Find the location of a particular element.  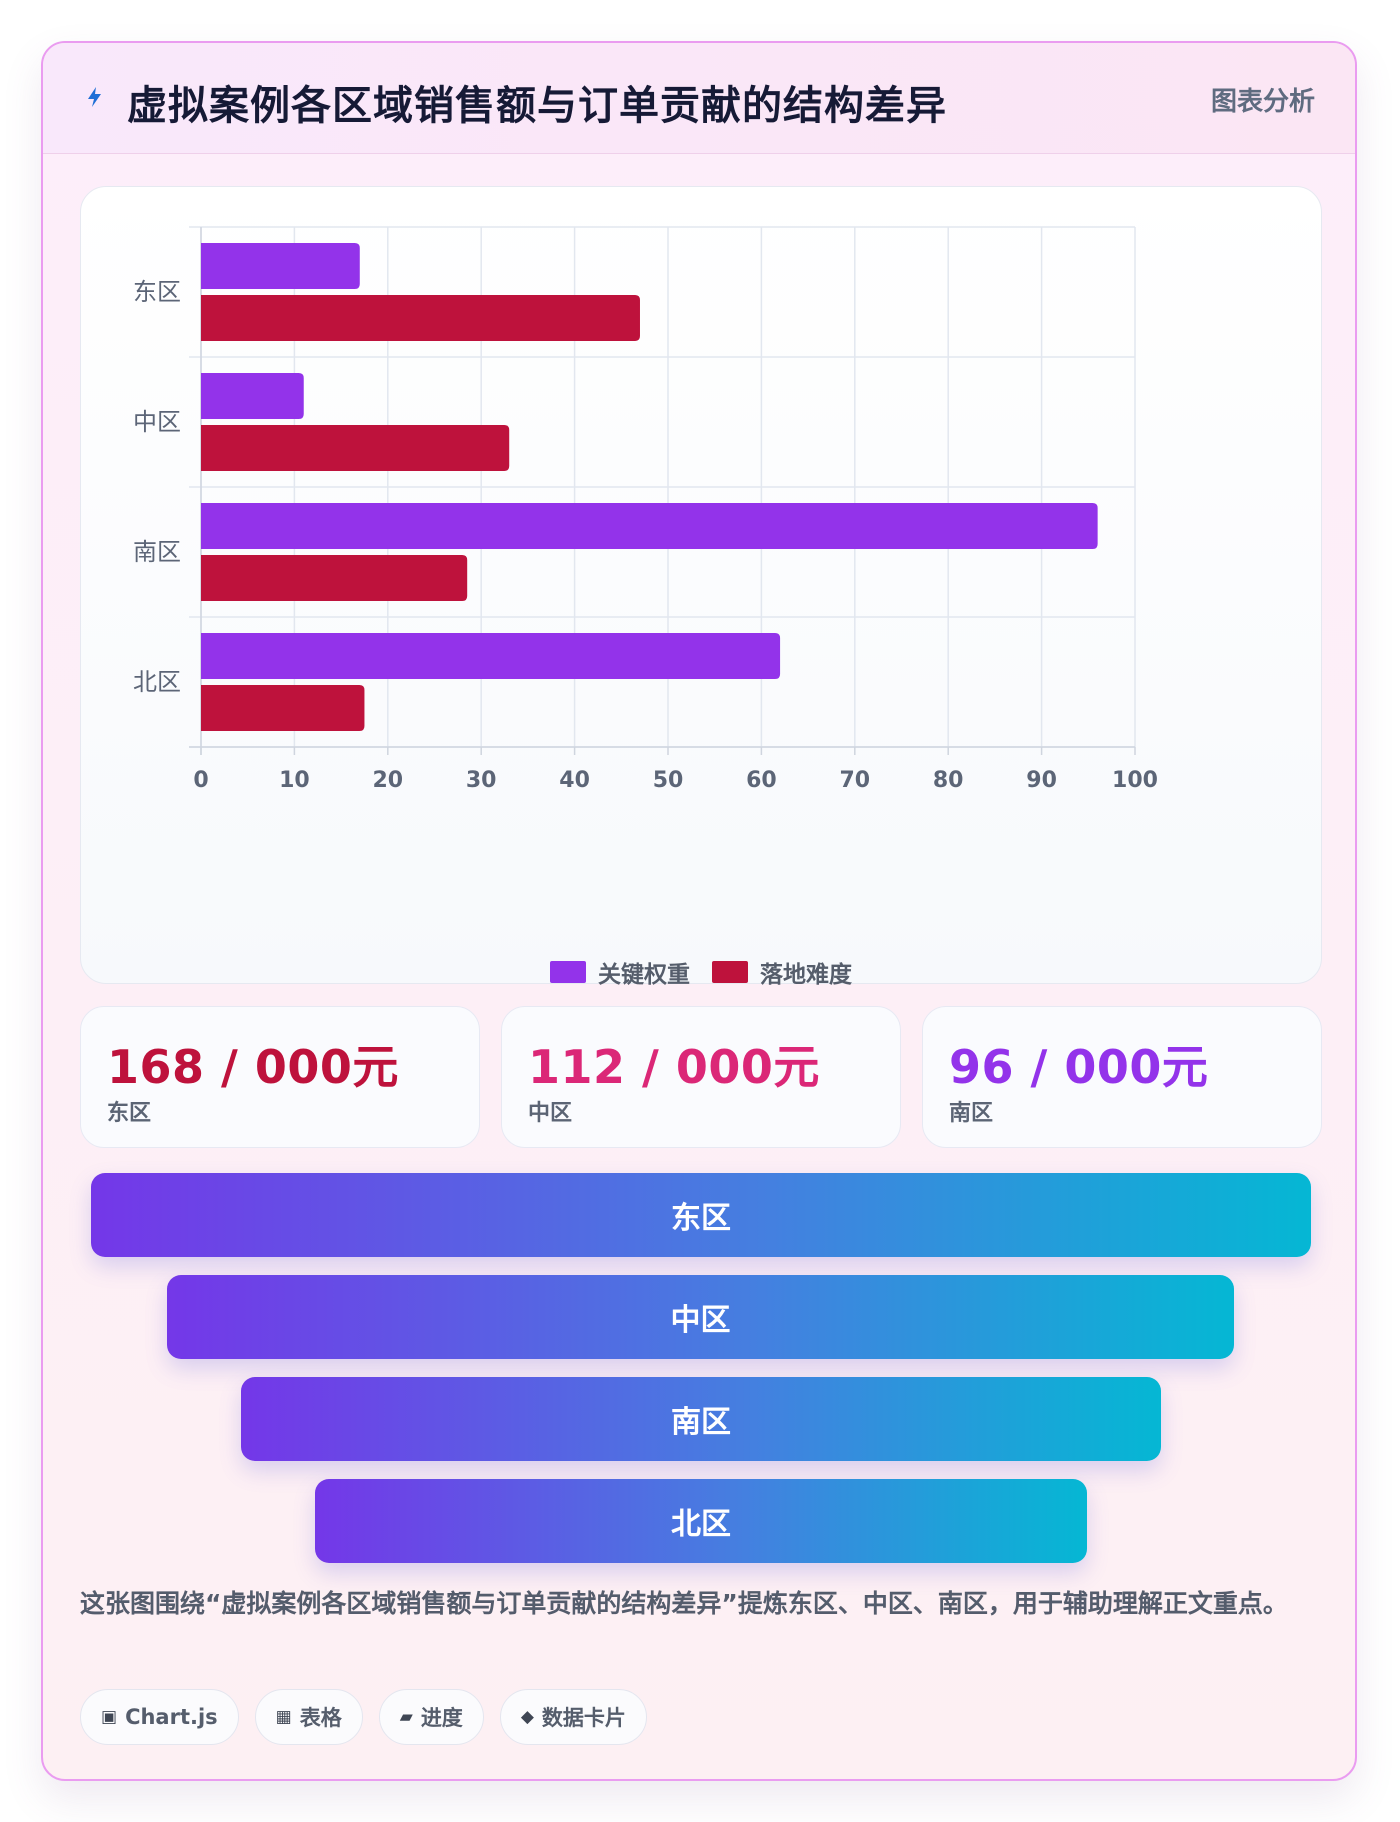

y-category-label: 北区 is located at coordinates (157, 682).